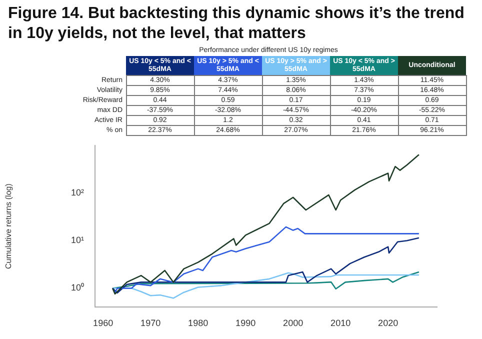  What do you see at coordinates (150, 323) in the screenshot?
I see `x-tick-label: 1970` at bounding box center [150, 323].